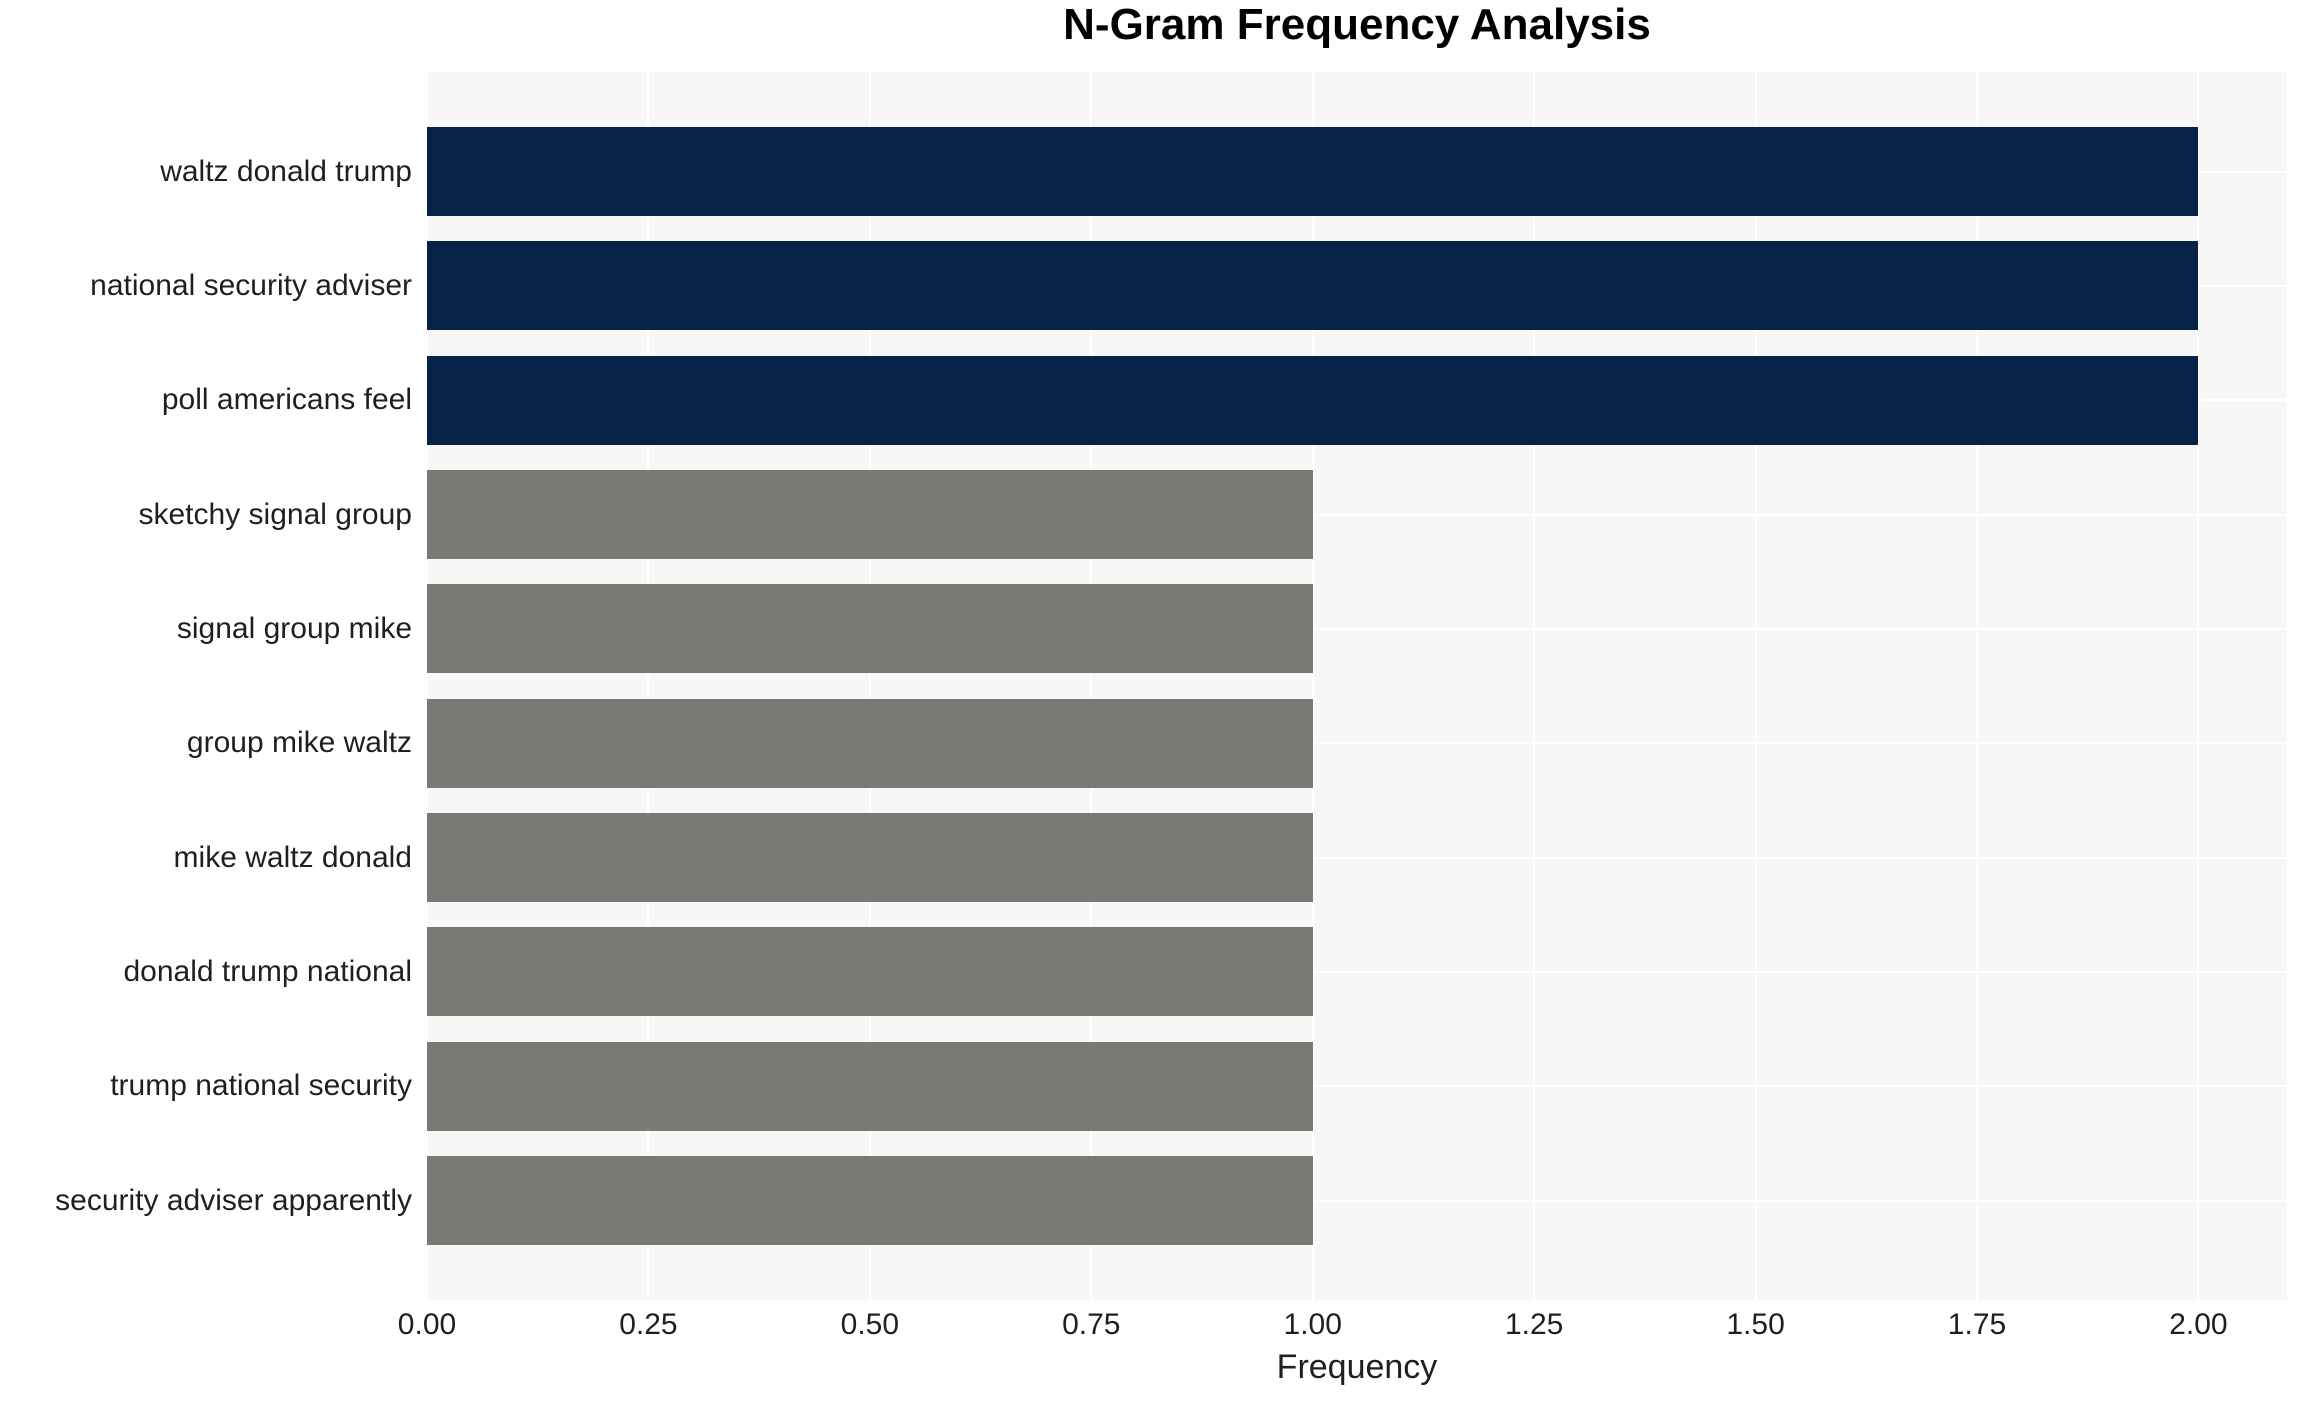 Image resolution: width=2306 pixels, height=1402 pixels. I want to click on y-tick-label: donald trump national, so click(267, 971).